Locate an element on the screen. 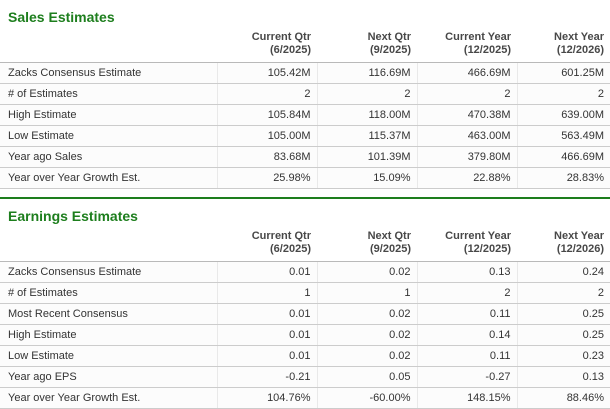  table-row: # of Estimates 2 2 2 2 is located at coordinates (305, 94).